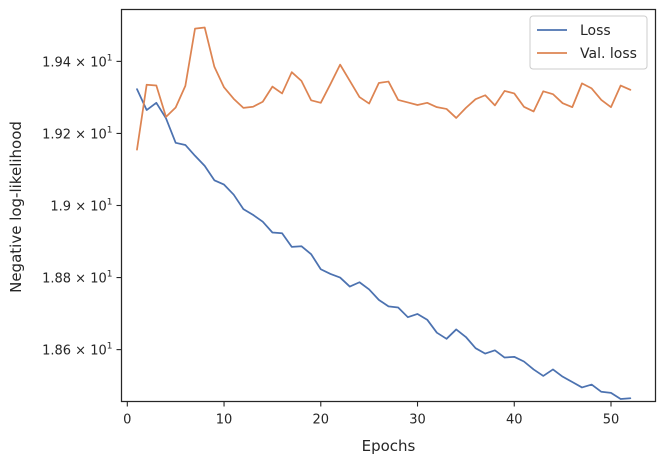  Describe the element at coordinates (77, 133) in the screenshot. I see `y-tick-label: 1.92 × 10¹` at that location.